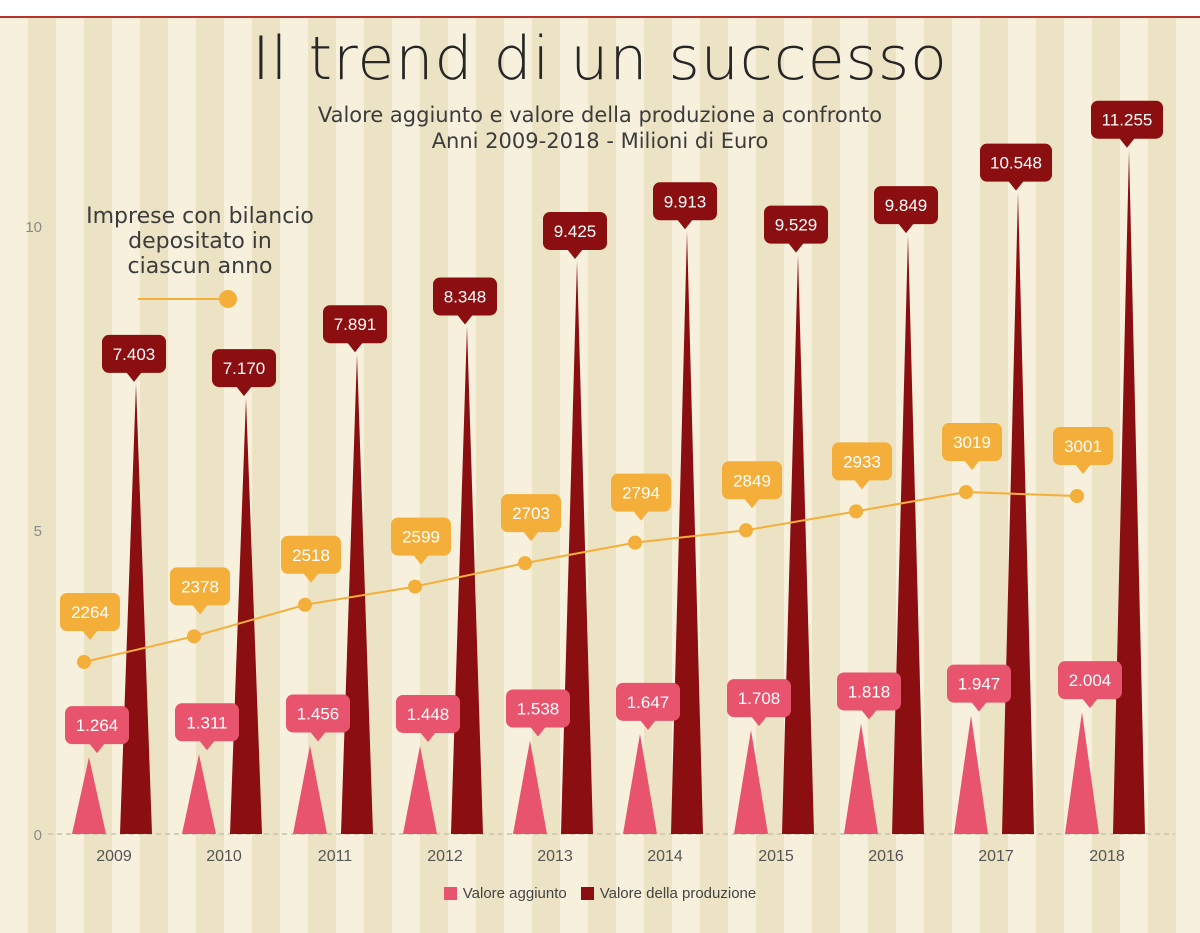  I want to click on label-valore-aggiunto-2016-box, so click(869, 691).